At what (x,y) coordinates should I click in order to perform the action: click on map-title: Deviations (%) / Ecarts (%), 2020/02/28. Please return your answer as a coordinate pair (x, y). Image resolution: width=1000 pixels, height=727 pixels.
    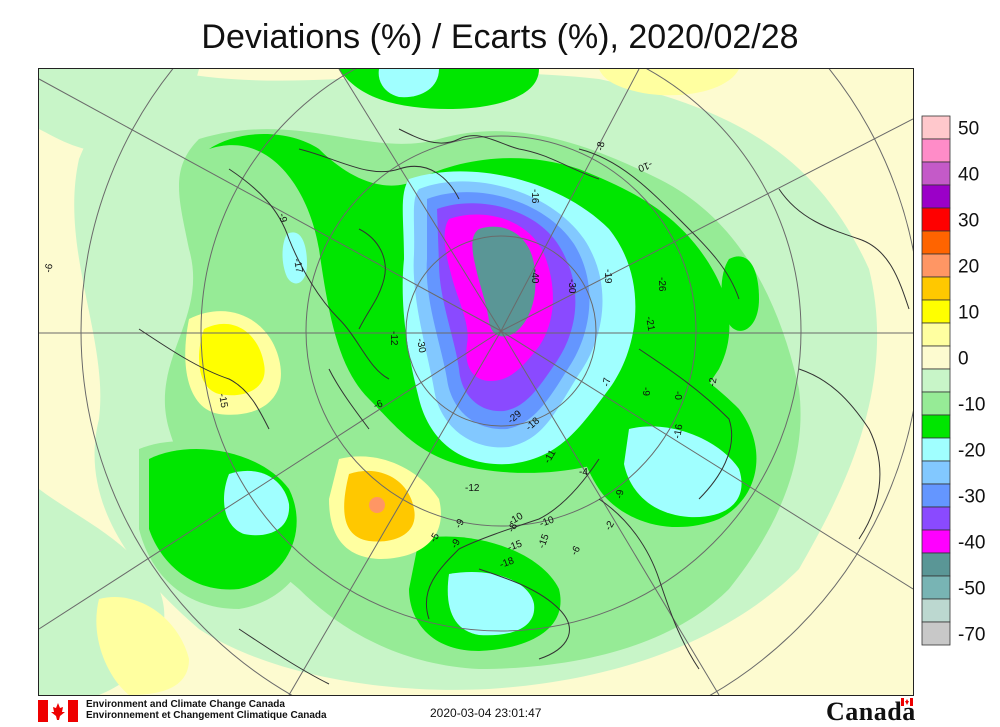
    Looking at the image, I should click on (500, 37).